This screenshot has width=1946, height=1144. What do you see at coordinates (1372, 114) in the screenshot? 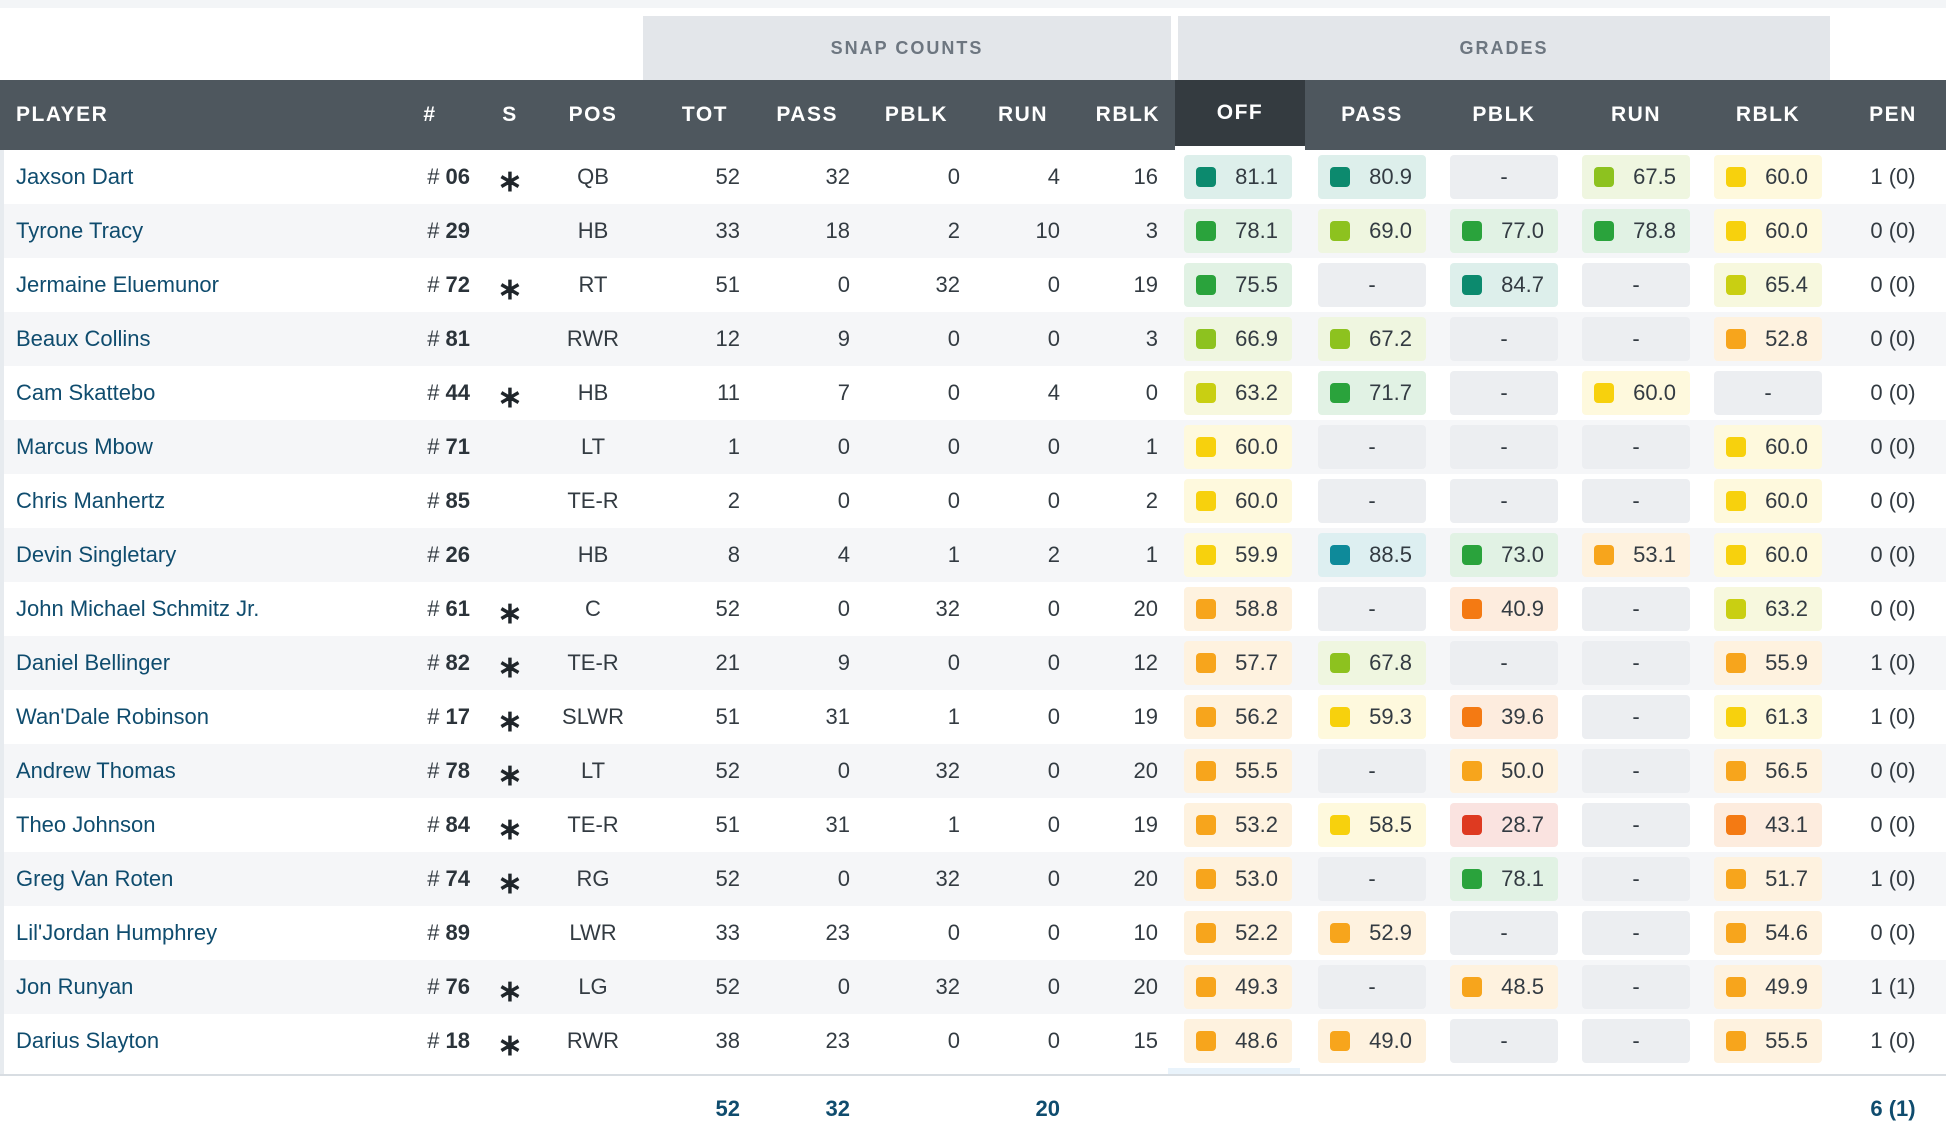
I see `column-header-grade-pass: PASS` at bounding box center [1372, 114].